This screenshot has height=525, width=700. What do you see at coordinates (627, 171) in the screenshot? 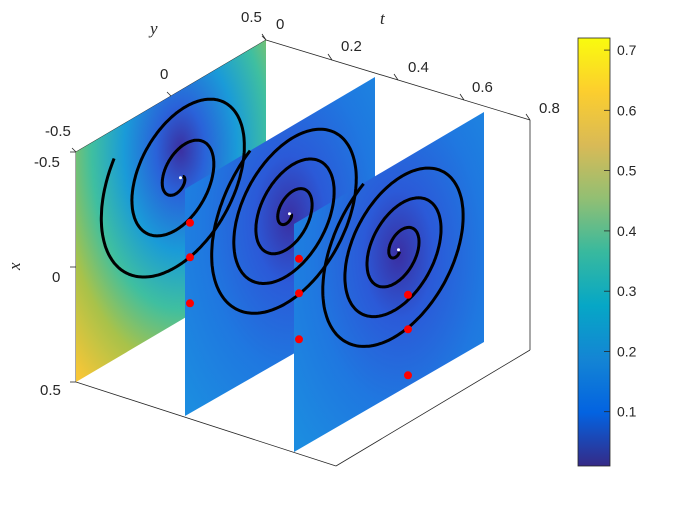
I see `colorbar-tick-4: 0.5` at bounding box center [627, 171].